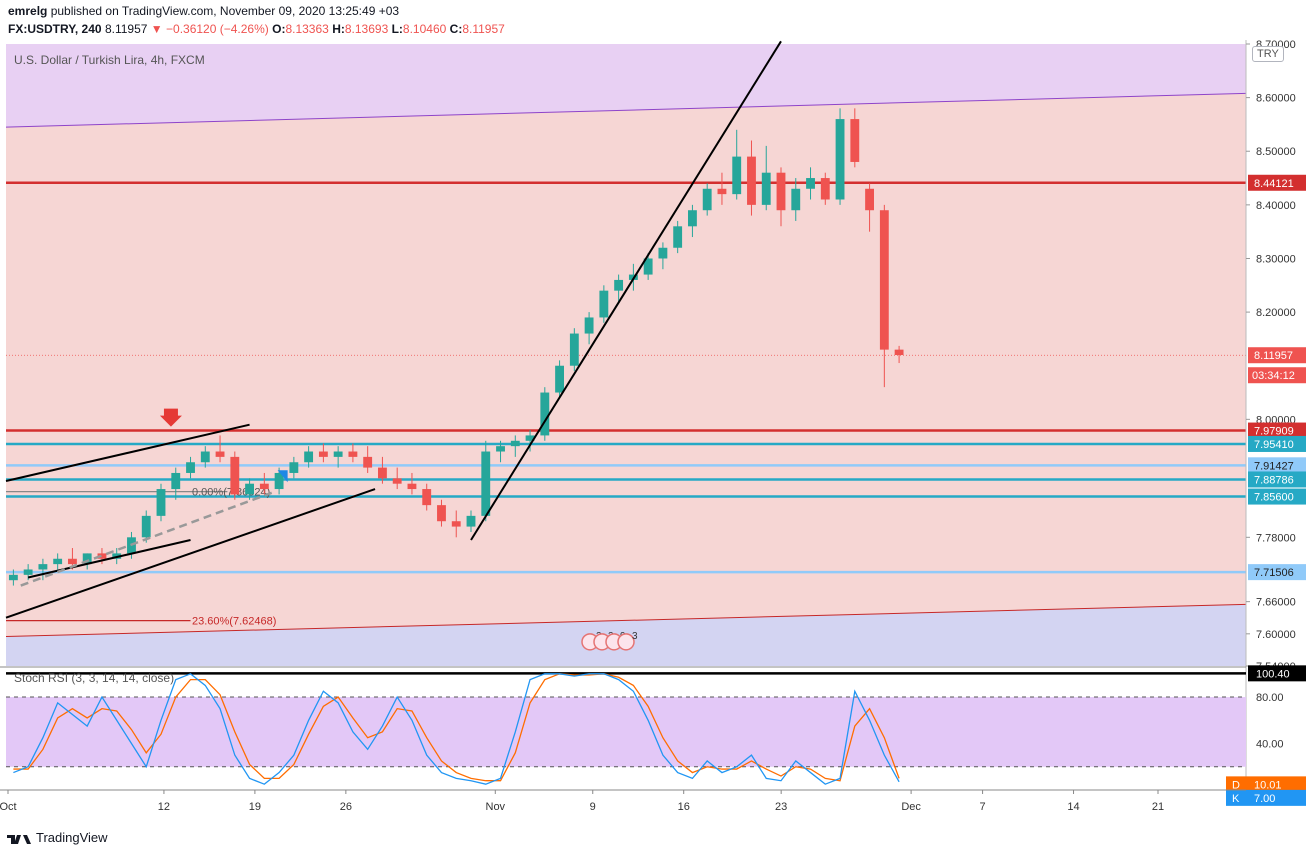 This screenshot has height=857, width=1315. Describe the element at coordinates (626, 620) in the screenshot. I see `channel-lower-line` at that location.